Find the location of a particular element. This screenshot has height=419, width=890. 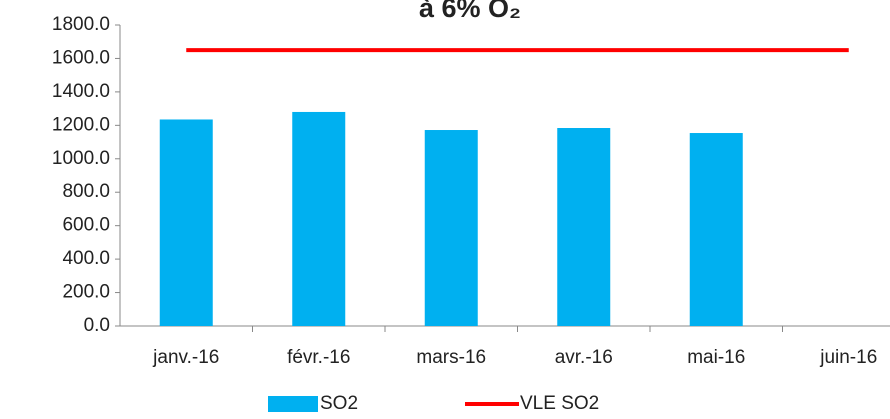

y-tick-label: 200.0 is located at coordinates (86, 292).